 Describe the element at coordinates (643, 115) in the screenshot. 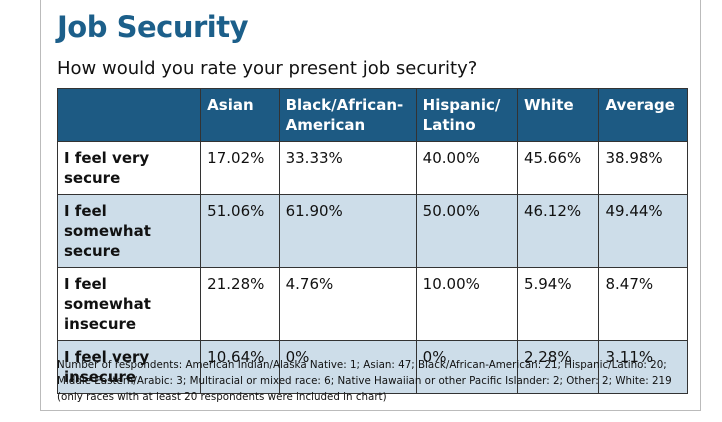

I see `column-header: Average` at that location.